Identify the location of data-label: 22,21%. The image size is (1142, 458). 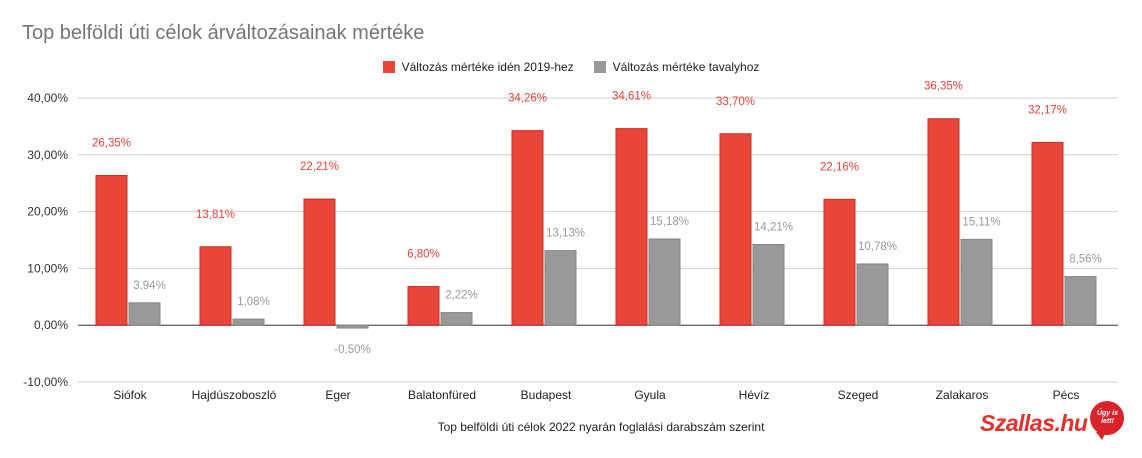
(319, 167).